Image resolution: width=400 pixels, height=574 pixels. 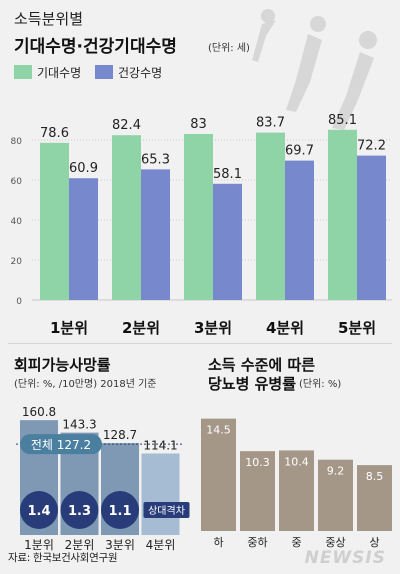 I want to click on chart-unit: (단위: 세), so click(x=229, y=47).